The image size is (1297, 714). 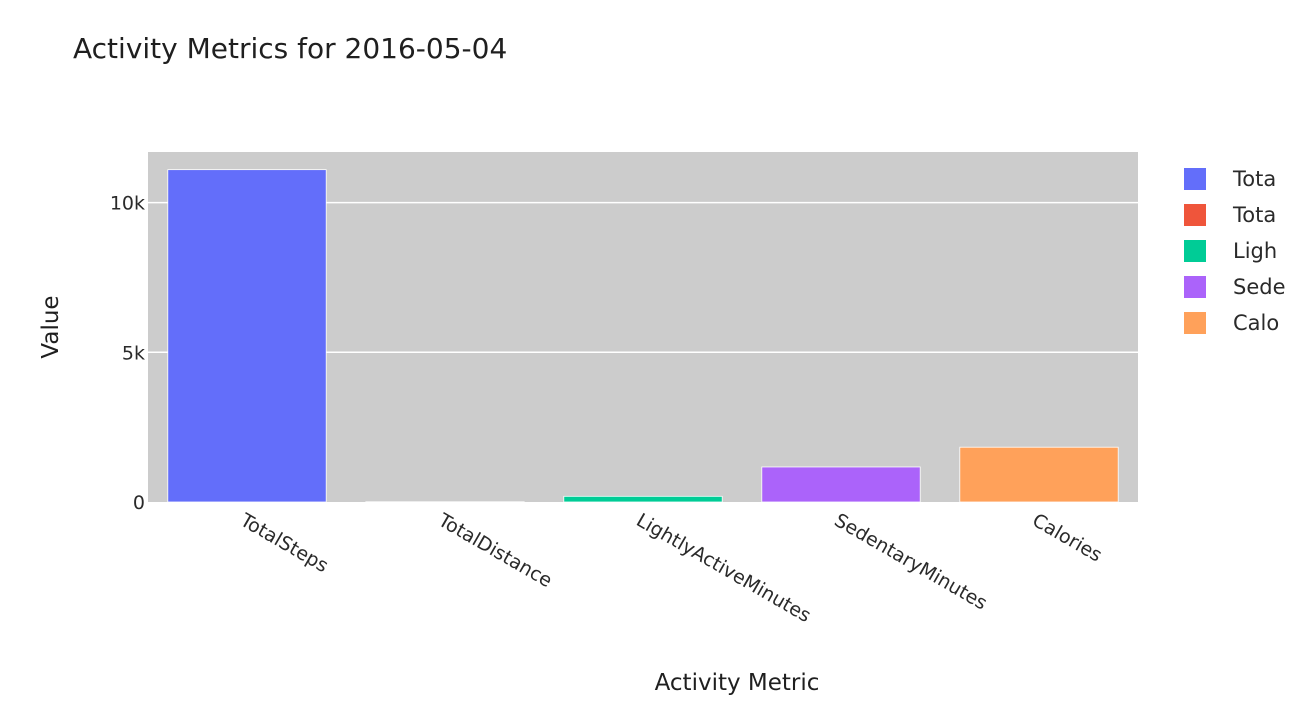 What do you see at coordinates (643, 499) in the screenshot?
I see `bar-lightlyactiveminutes` at bounding box center [643, 499].